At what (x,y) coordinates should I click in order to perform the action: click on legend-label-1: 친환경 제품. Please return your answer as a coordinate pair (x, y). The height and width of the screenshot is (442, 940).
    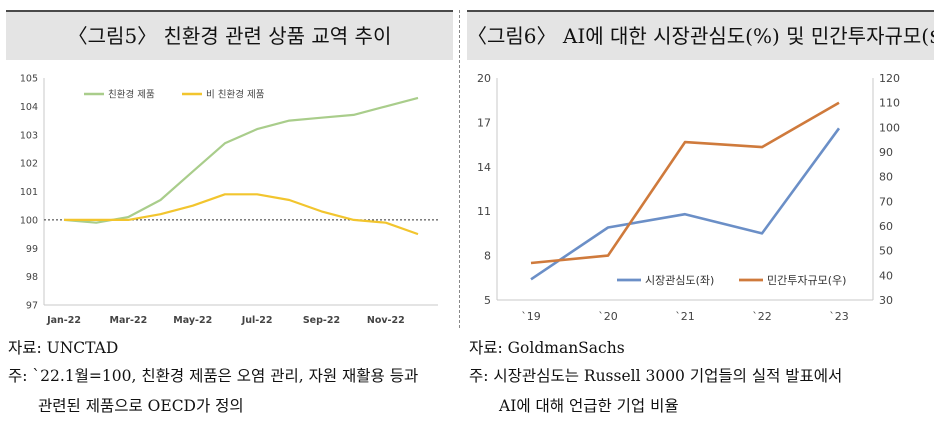
    Looking at the image, I should click on (131, 95).